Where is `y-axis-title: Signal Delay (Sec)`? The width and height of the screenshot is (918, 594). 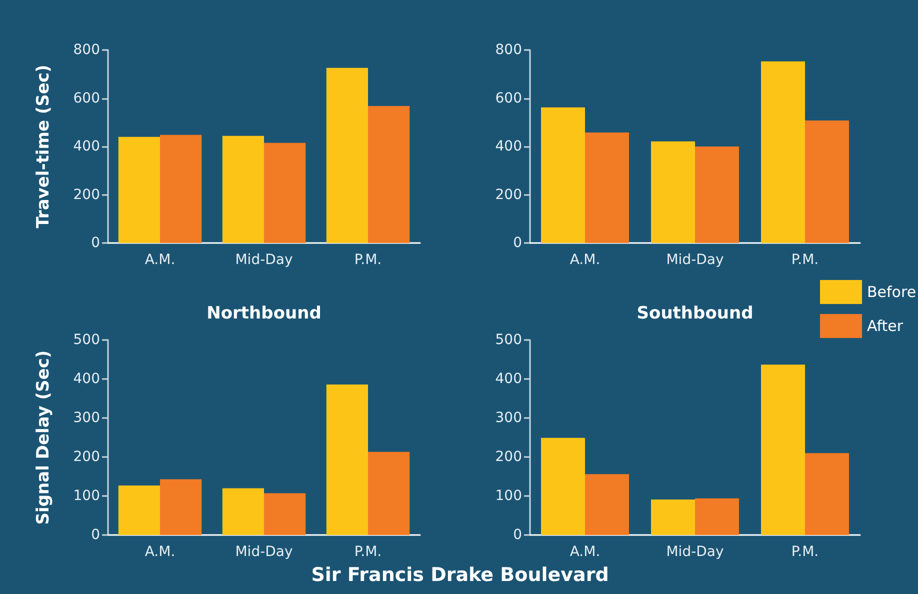
y-axis-title: Signal Delay (Sec) is located at coordinates (44, 437).